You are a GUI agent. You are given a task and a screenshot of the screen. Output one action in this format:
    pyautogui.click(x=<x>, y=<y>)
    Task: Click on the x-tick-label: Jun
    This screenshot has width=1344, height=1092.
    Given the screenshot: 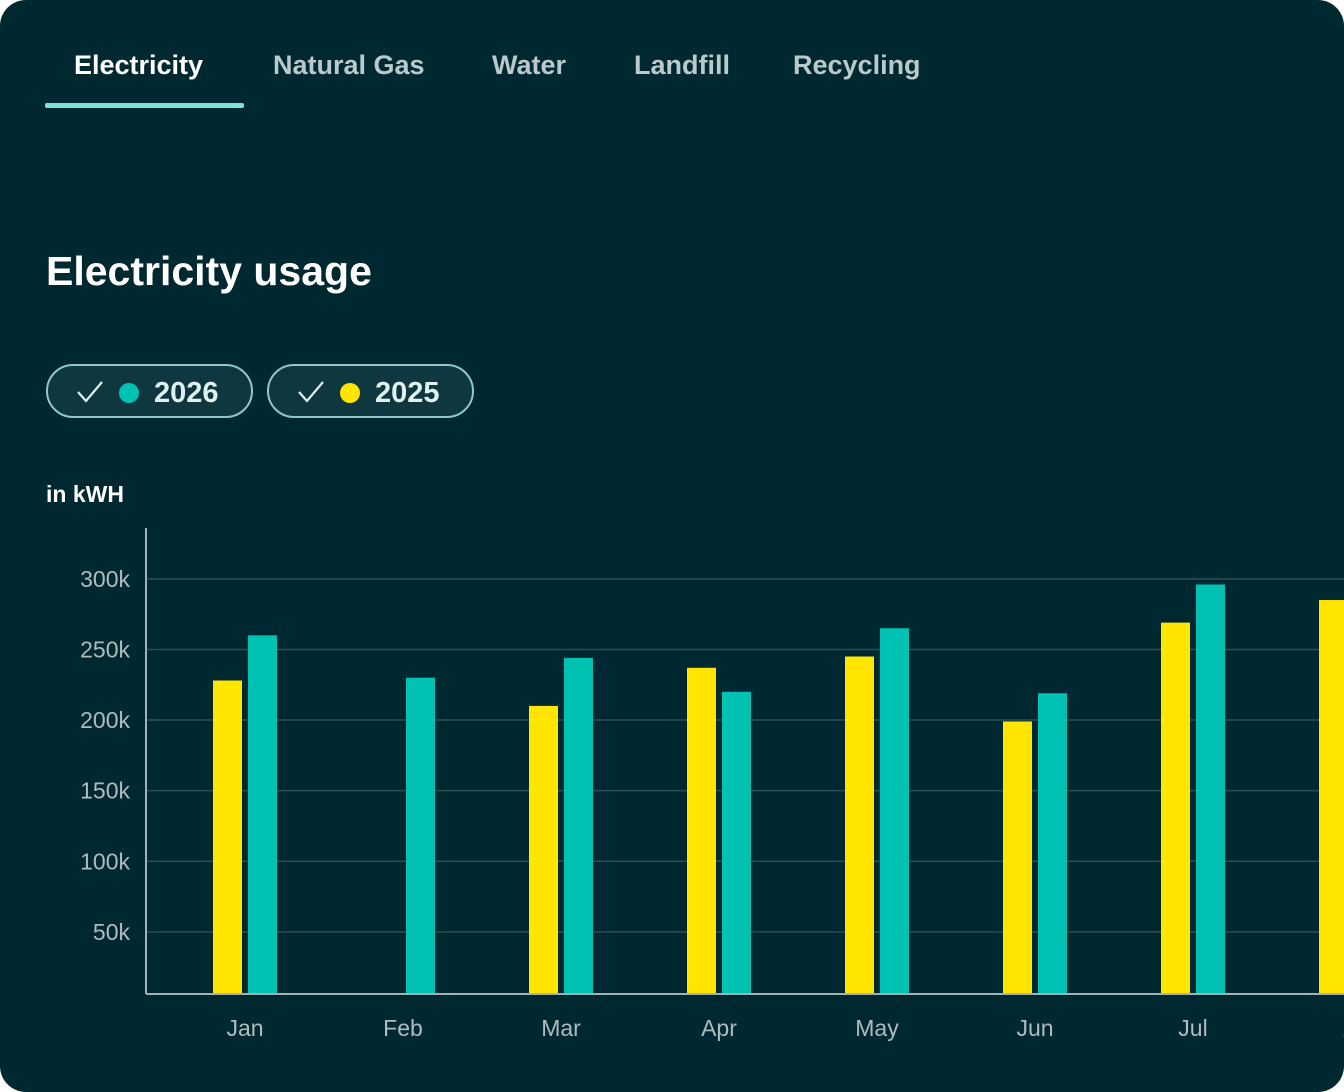 What is the action you would take?
    pyautogui.click(x=1034, y=1028)
    